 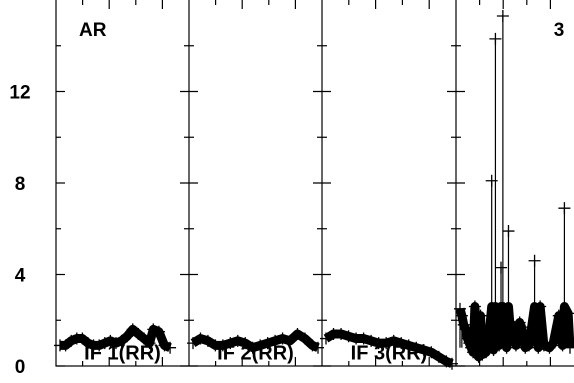 What do you see at coordinates (20, 367) in the screenshot?
I see `y-tick-label: 0` at bounding box center [20, 367].